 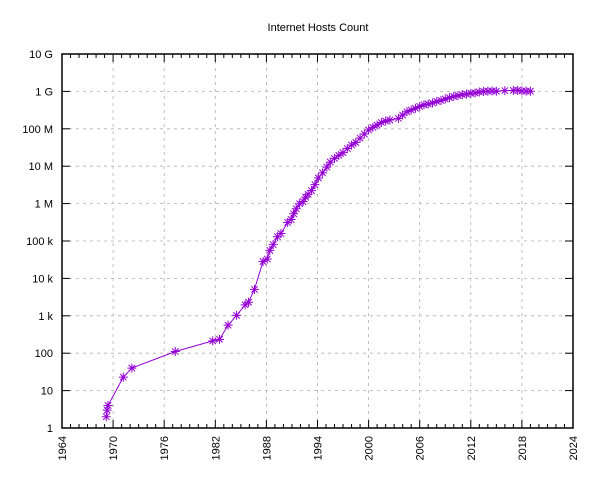 I want to click on y-tick-label: 1 M, so click(x=44, y=205).